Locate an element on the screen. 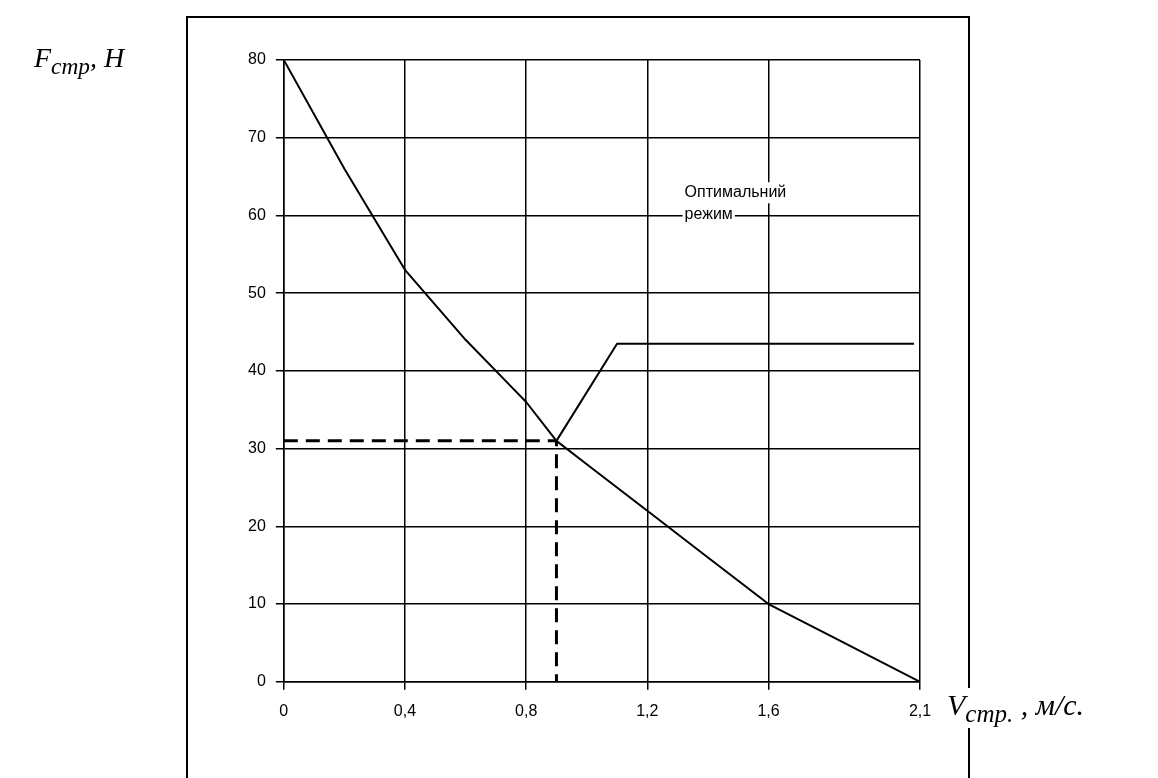  annotation: Оптимальний режим is located at coordinates (735, 202).